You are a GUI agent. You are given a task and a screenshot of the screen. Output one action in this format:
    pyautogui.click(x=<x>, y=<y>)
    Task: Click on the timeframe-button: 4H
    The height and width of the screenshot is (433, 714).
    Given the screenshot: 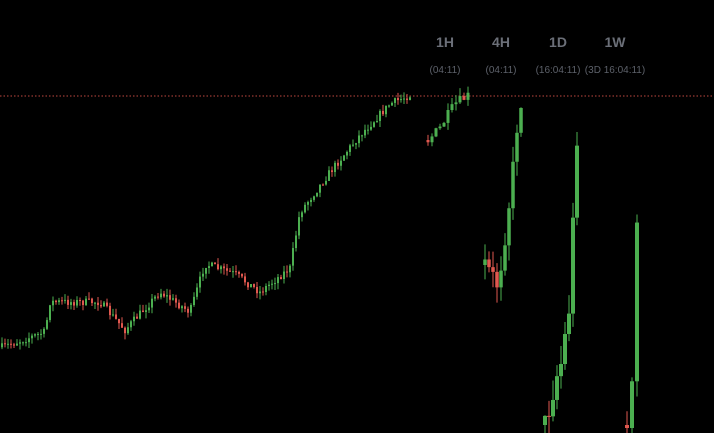 What is the action you would take?
    pyautogui.click(x=501, y=42)
    